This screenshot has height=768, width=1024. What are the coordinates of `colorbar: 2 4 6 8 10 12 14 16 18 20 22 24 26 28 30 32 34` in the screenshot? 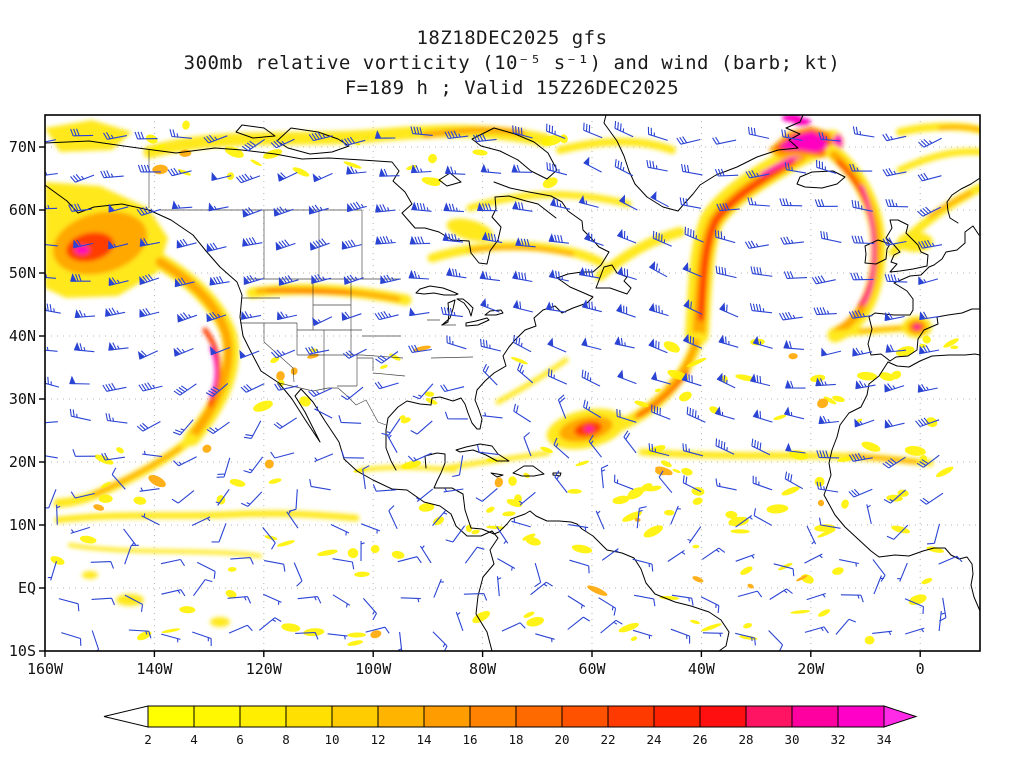 It's located at (510, 726).